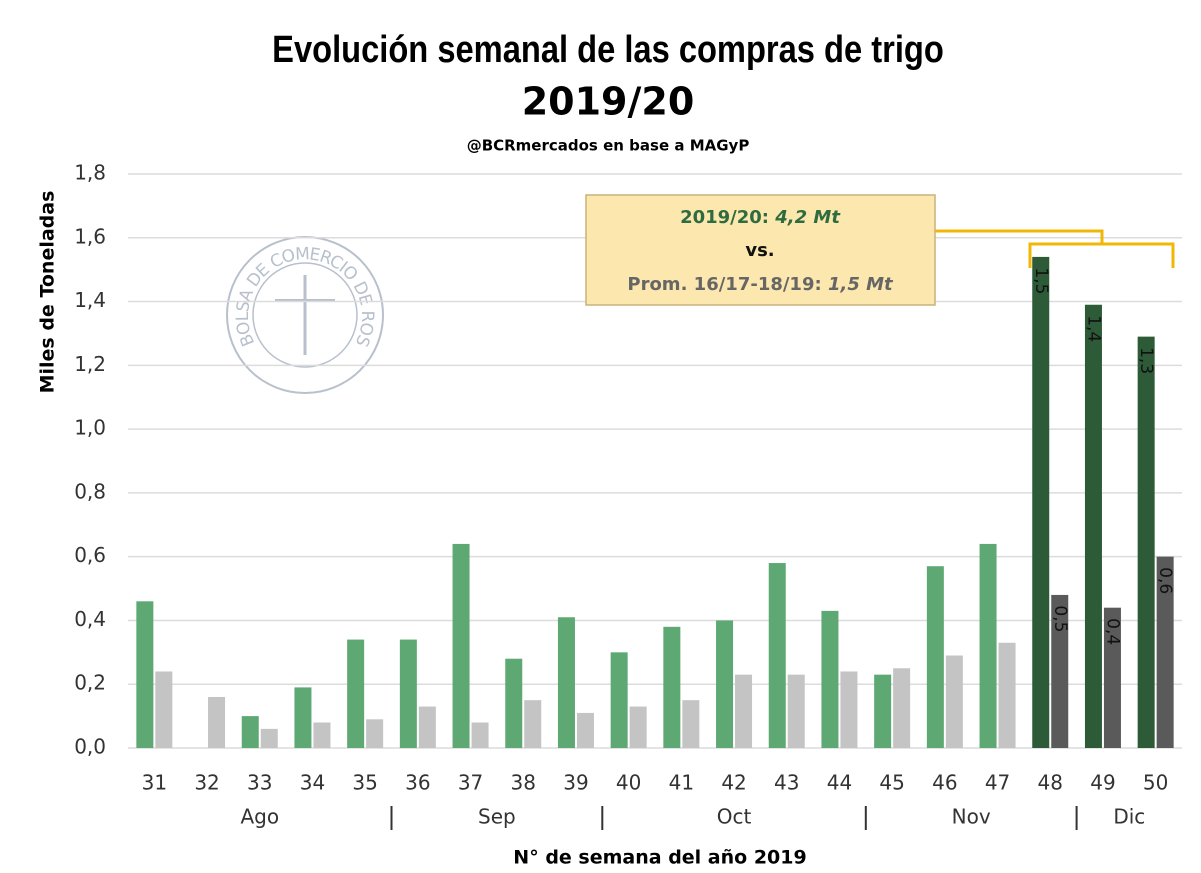 This screenshot has height=873, width=1201. I want to click on y-tick-label: 1,4, so click(90, 300).